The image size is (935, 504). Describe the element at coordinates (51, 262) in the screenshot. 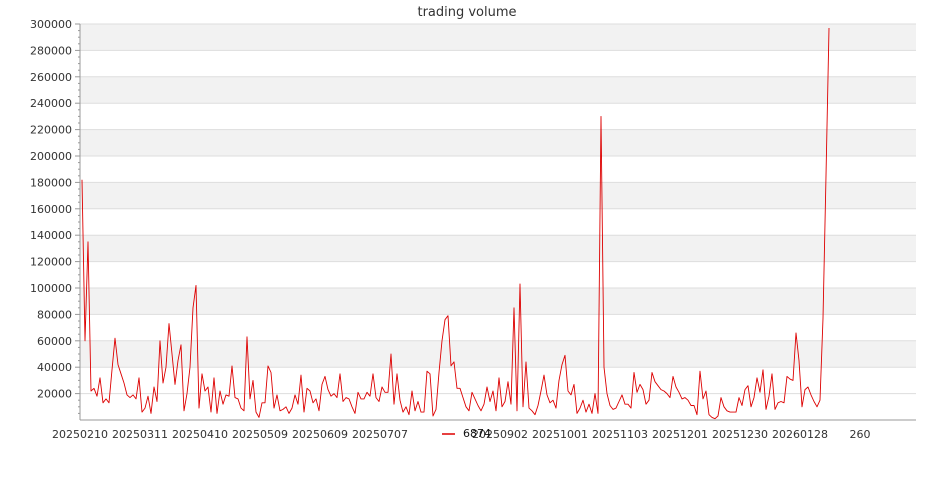

I see `y-tick-label: 120000` at that location.